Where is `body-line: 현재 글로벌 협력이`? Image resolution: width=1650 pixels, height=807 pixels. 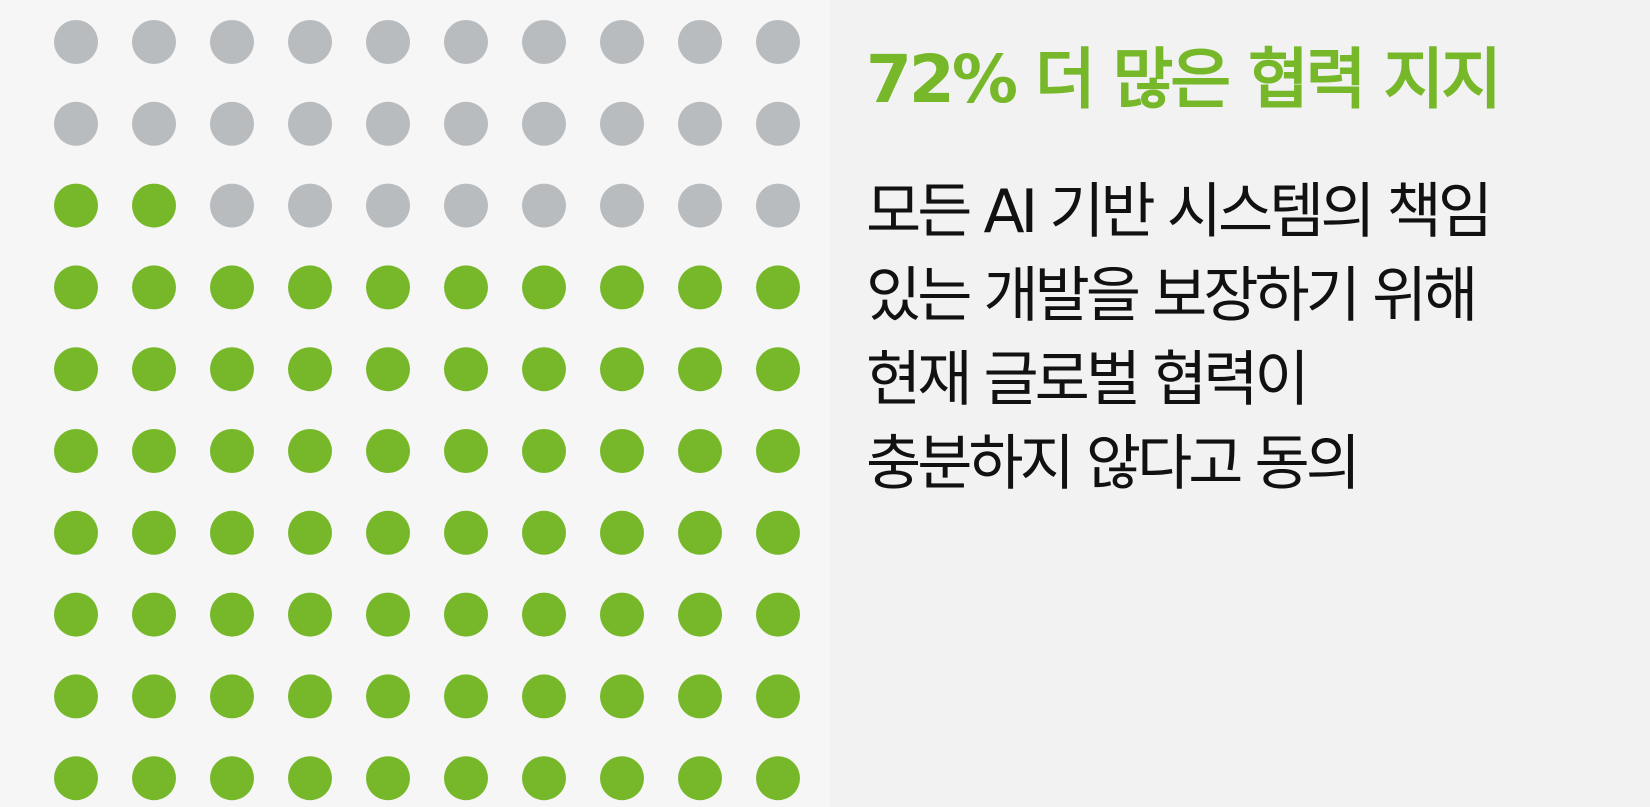 body-line: 현재 글로벌 협력이 is located at coordinates (1086, 380).